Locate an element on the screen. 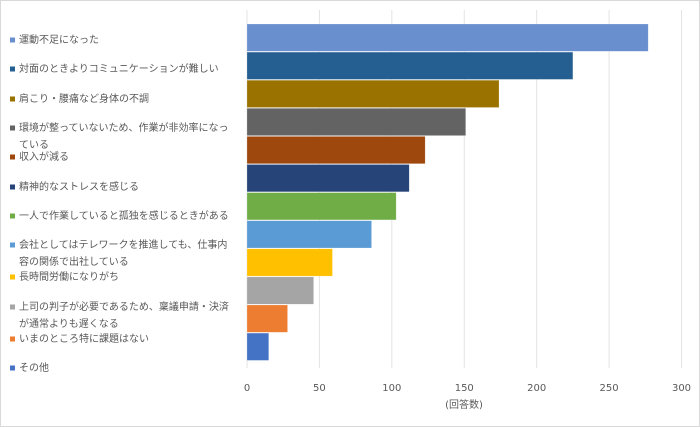 The image size is (700, 427). category-label: 精神的なストレスを感じる is located at coordinates (79, 186).